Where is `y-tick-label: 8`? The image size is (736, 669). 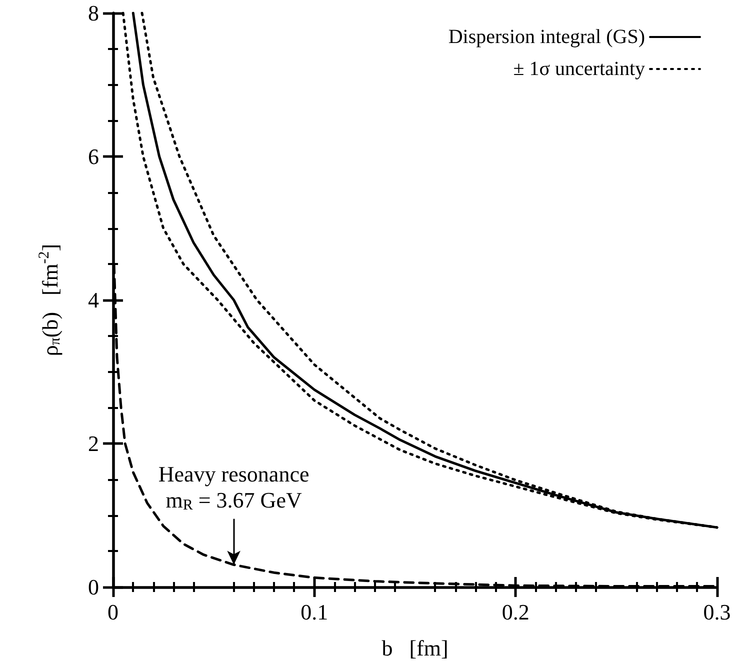 y-tick-label: 8 is located at coordinates (93, 13).